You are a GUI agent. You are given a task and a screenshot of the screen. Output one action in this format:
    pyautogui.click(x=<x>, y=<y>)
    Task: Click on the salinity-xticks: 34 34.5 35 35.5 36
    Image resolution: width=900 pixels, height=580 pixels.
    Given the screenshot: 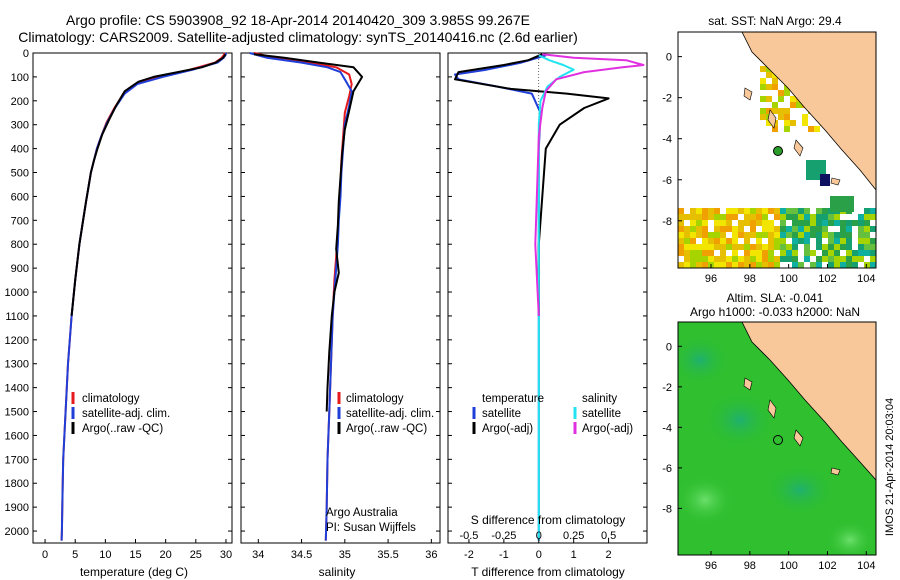 What is the action you would take?
    pyautogui.click(x=344, y=550)
    